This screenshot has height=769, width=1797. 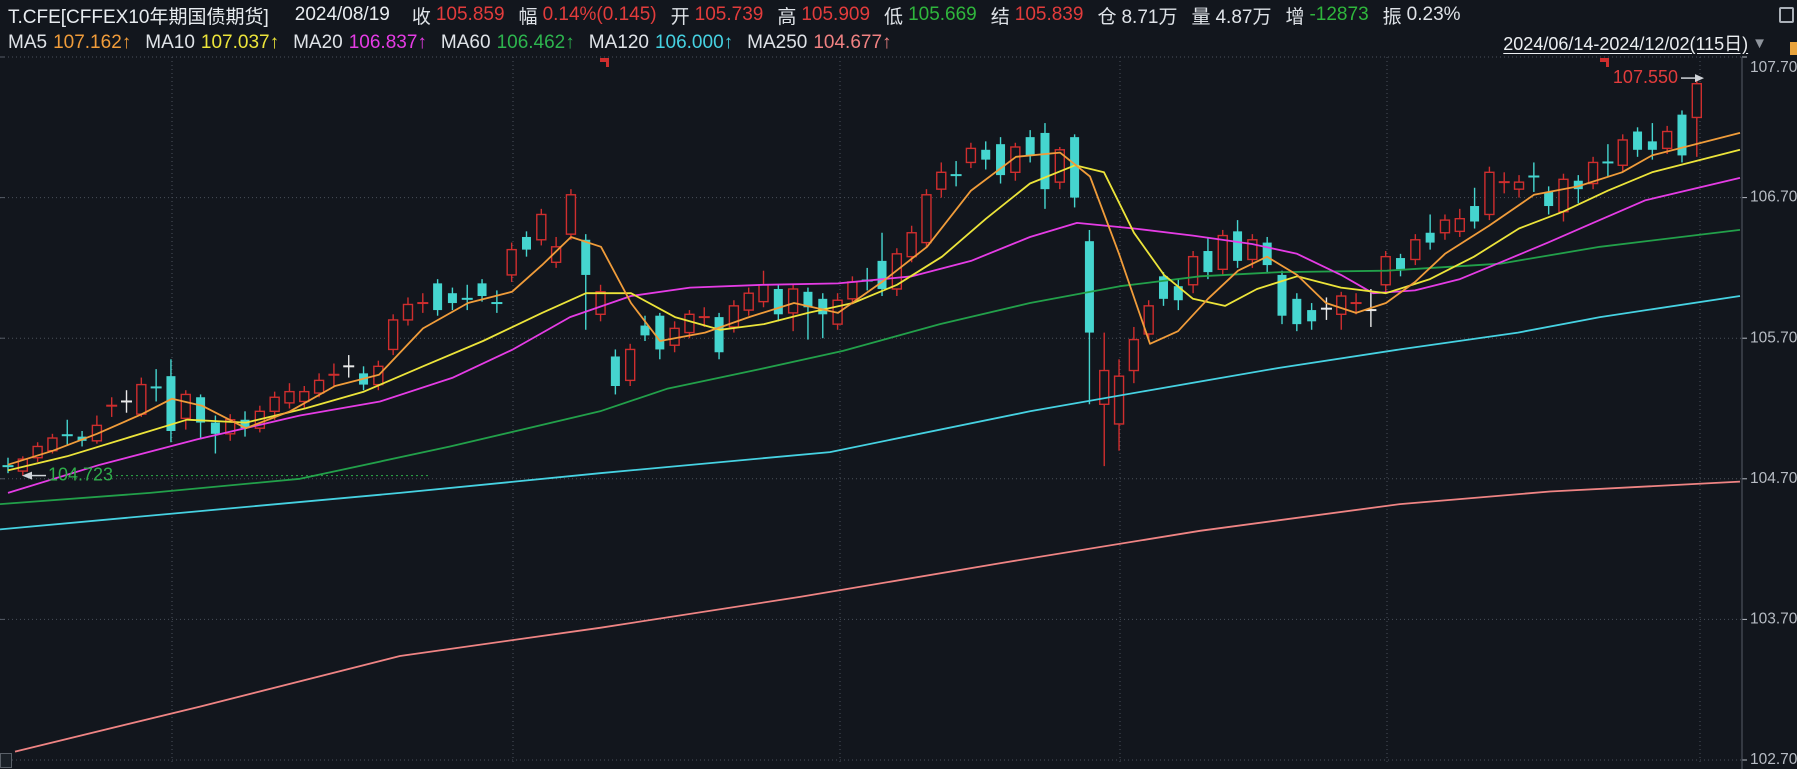 What do you see at coordinates (1231, 17) in the screenshot?
I see `quote-field-量: 量 4.87万` at bounding box center [1231, 17].